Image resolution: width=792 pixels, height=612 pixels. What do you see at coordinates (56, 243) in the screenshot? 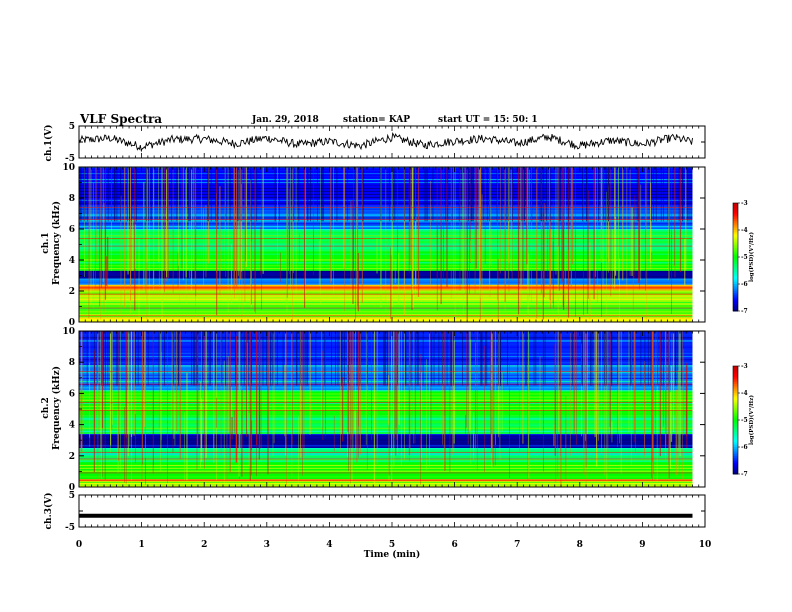
I see `ch1-spectrogram-ylabel-bottom: Frequency (kHz)` at bounding box center [56, 243].